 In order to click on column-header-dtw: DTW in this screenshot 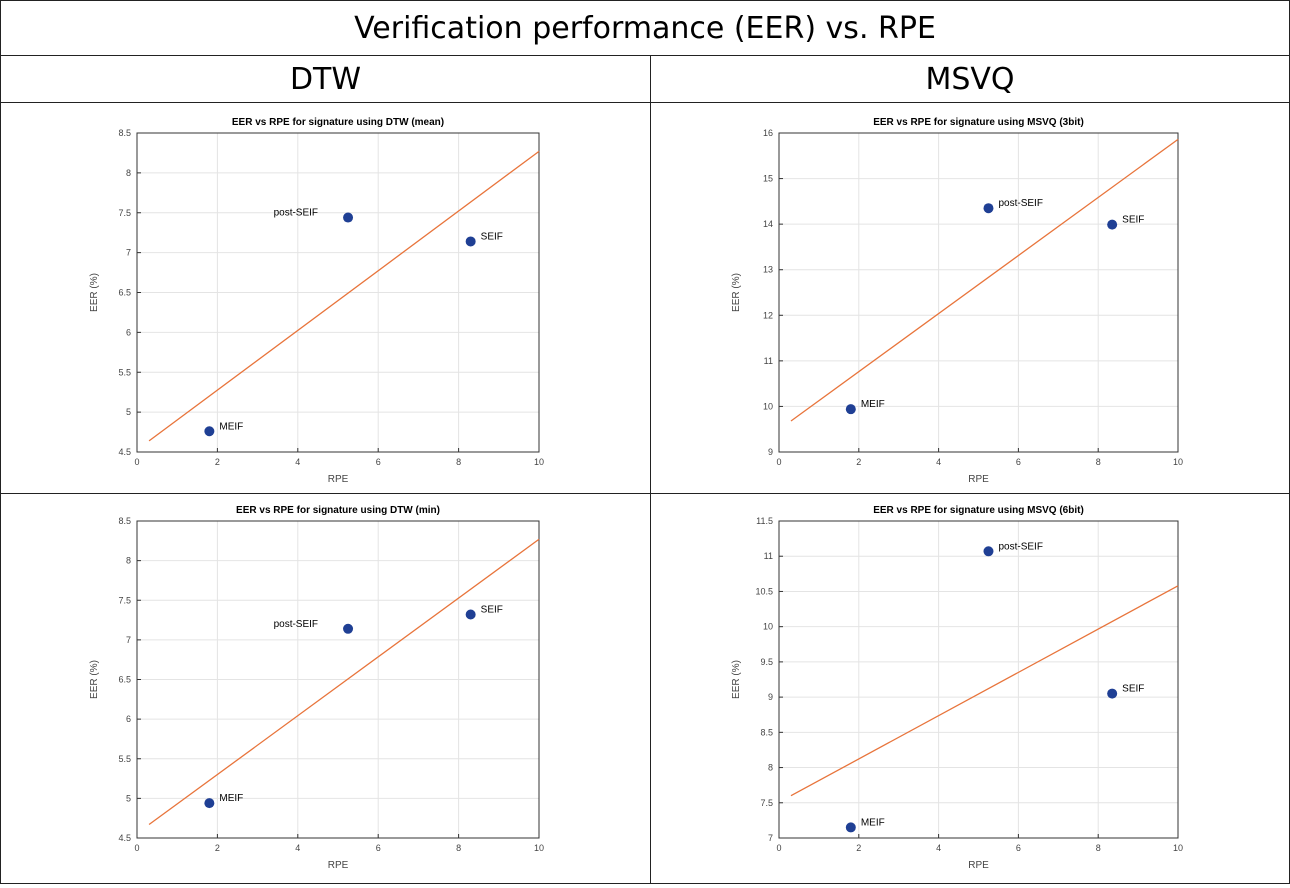, I will do `click(325, 79)`.